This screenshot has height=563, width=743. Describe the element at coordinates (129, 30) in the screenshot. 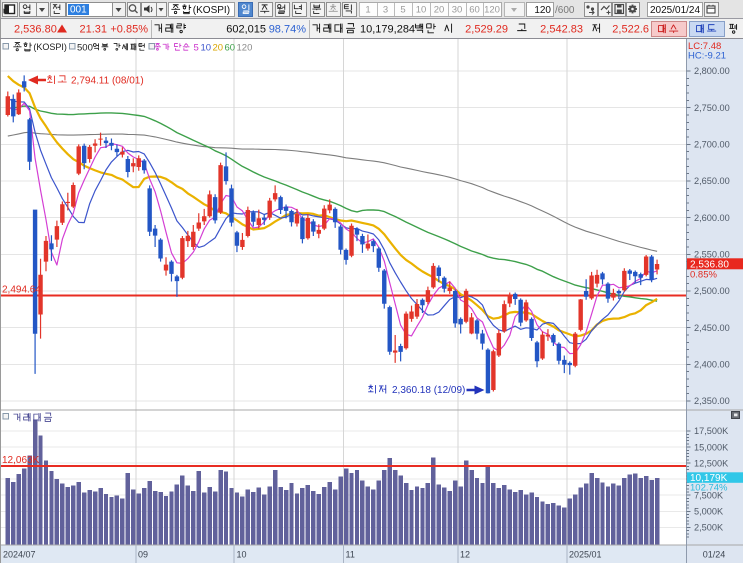

I see `svg-text: +0.85%` at that location.